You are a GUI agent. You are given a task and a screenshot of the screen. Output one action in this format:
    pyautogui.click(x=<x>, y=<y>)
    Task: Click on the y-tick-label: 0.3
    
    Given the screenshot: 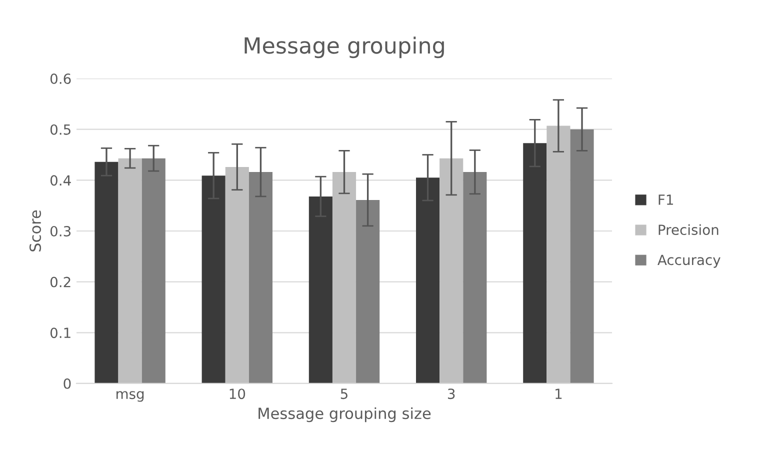 What is the action you would take?
    pyautogui.click(x=60, y=231)
    